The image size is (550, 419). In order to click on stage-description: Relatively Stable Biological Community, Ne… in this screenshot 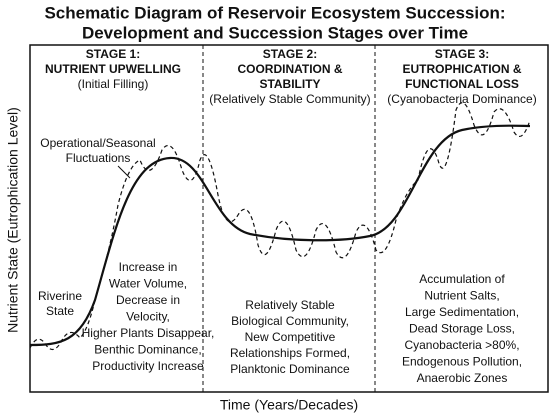, I will do `click(290, 337)`.